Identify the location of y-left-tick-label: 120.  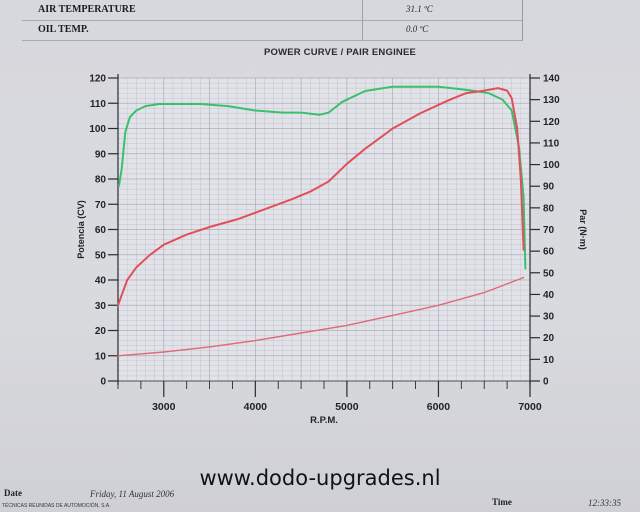
(97, 79).